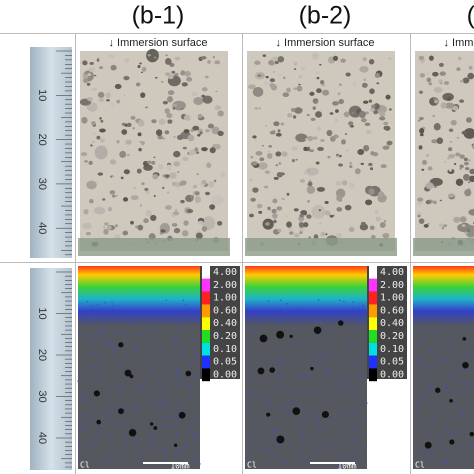  I want to click on void, so click(272, 370).